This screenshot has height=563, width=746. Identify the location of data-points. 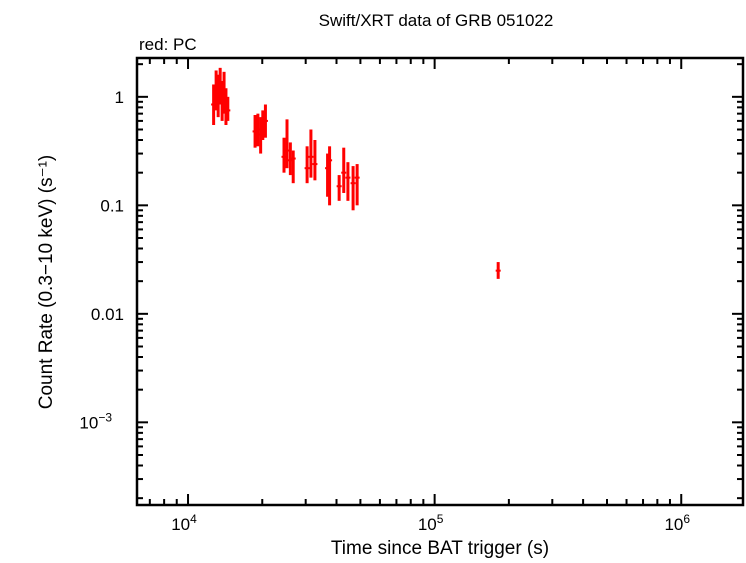
(356, 173).